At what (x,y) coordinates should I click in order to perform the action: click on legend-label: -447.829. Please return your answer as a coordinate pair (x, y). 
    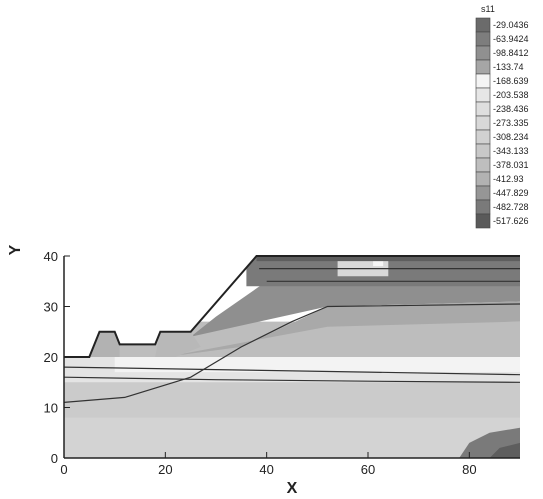
    Looking at the image, I should click on (511, 193).